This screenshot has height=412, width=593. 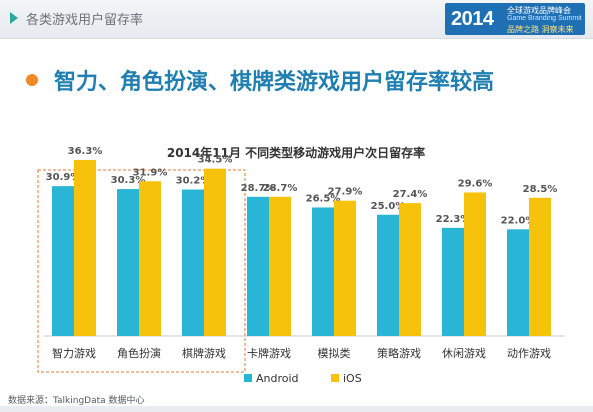 I want to click on data-label-ios: 31.9%, so click(x=150, y=172).